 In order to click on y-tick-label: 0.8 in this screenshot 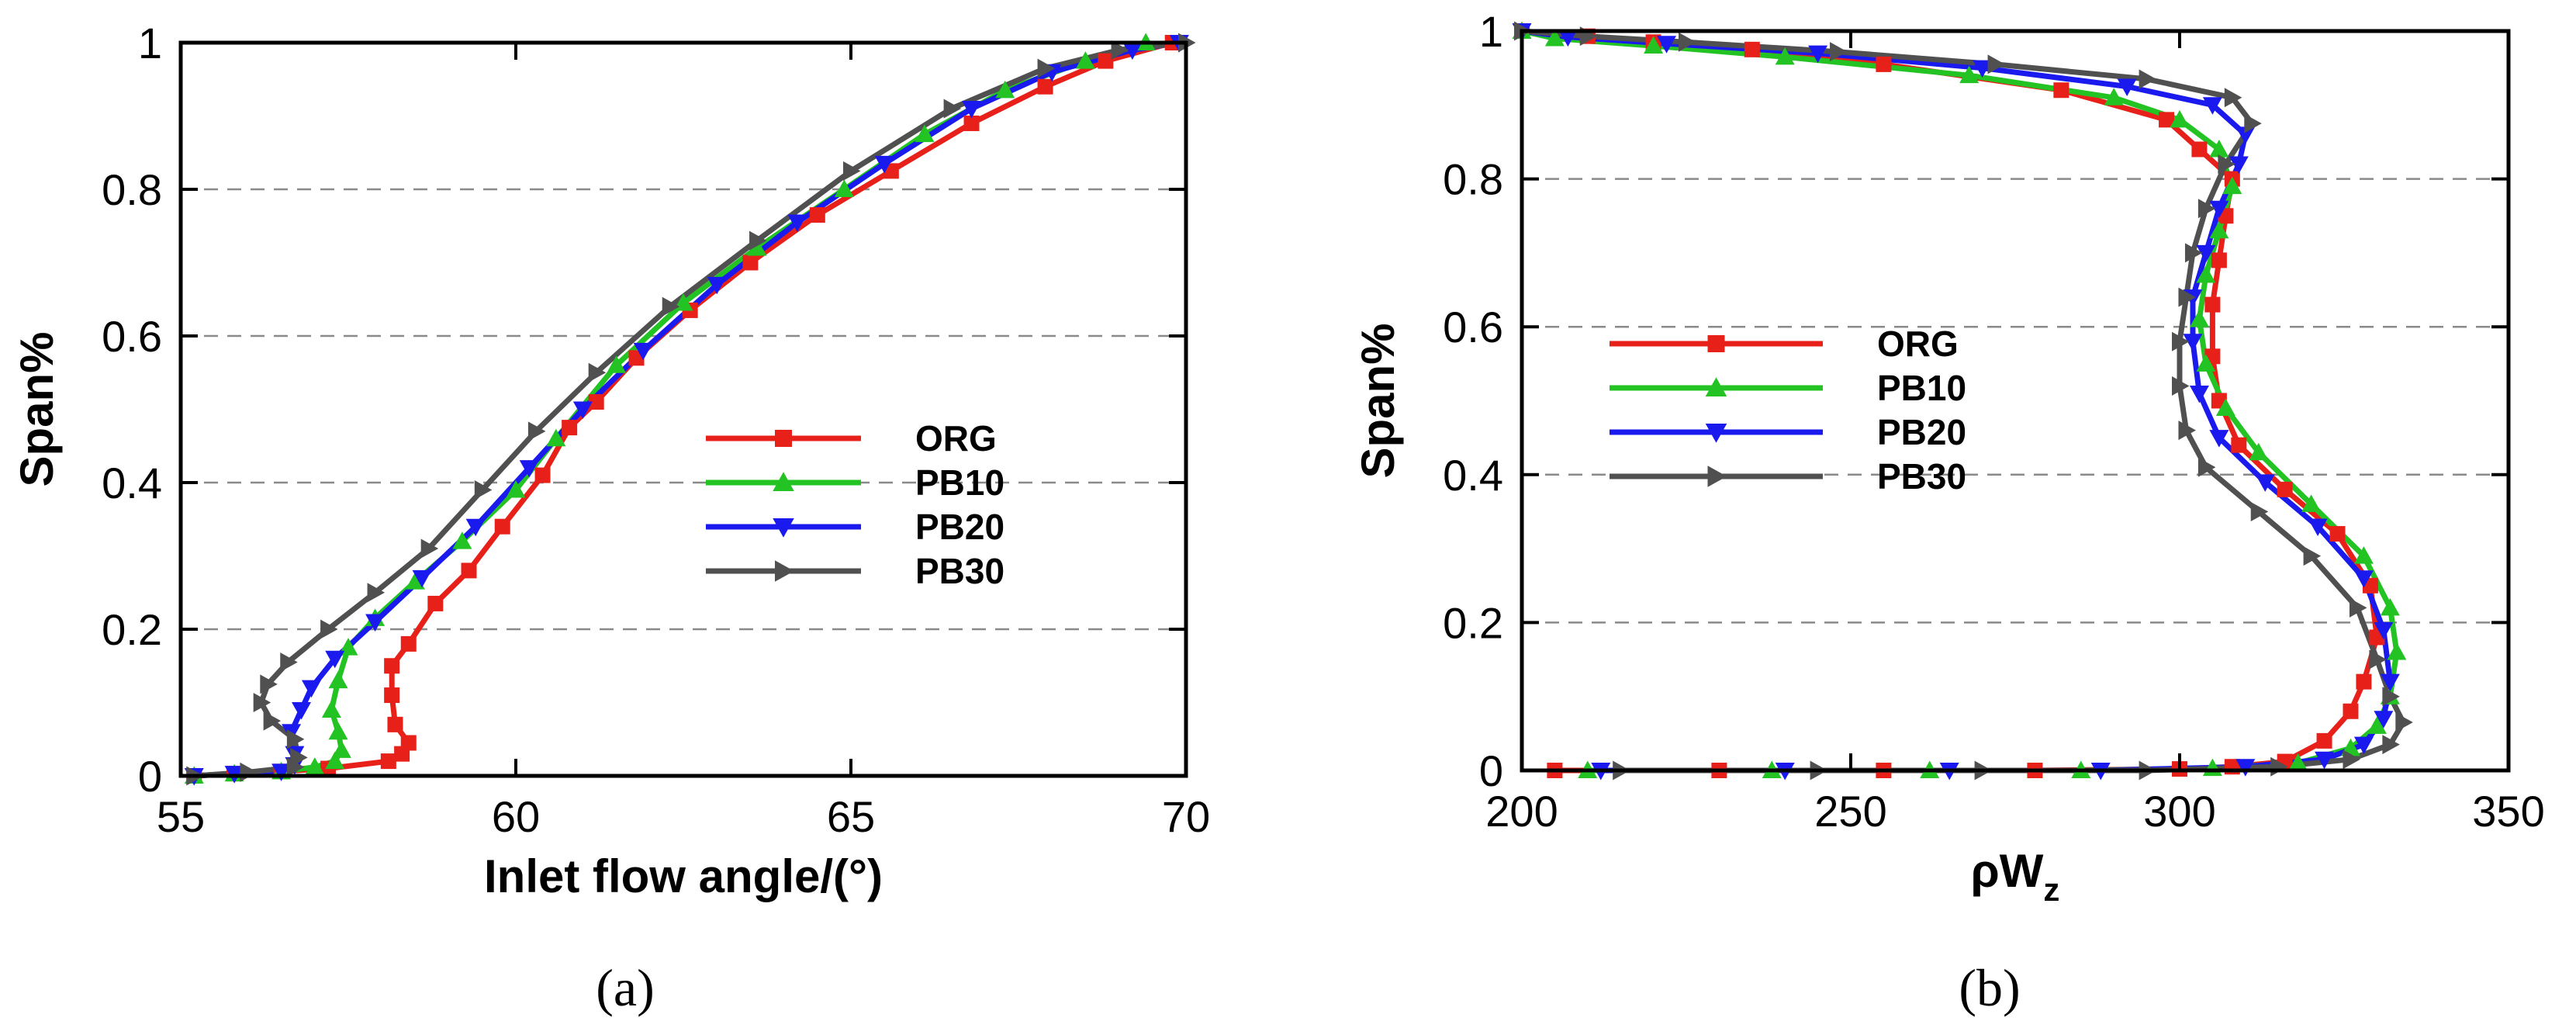, I will do `click(132, 190)`.